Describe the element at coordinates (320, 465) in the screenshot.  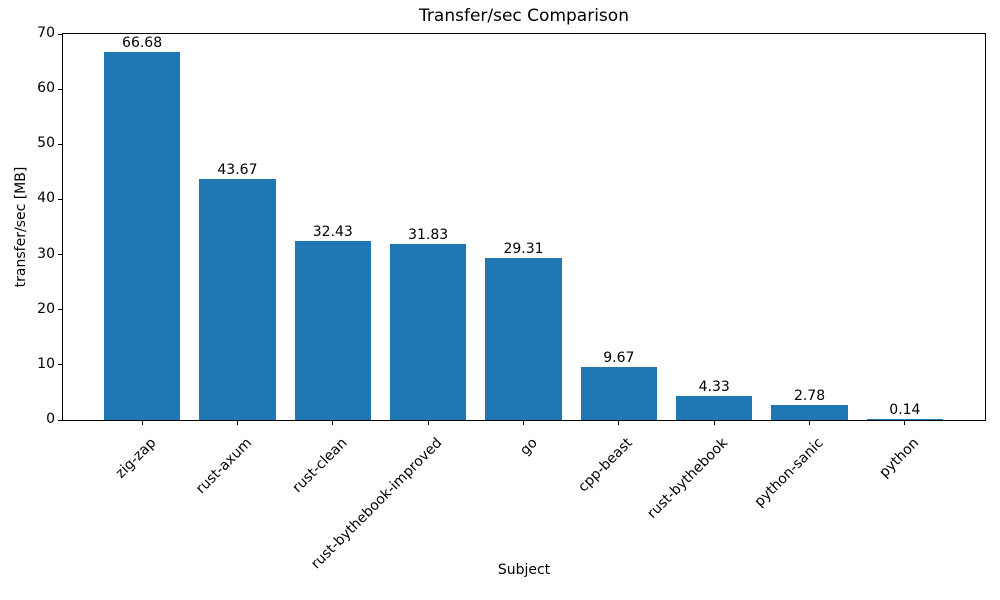
I see `x-tick-label: rust-clean` at that location.